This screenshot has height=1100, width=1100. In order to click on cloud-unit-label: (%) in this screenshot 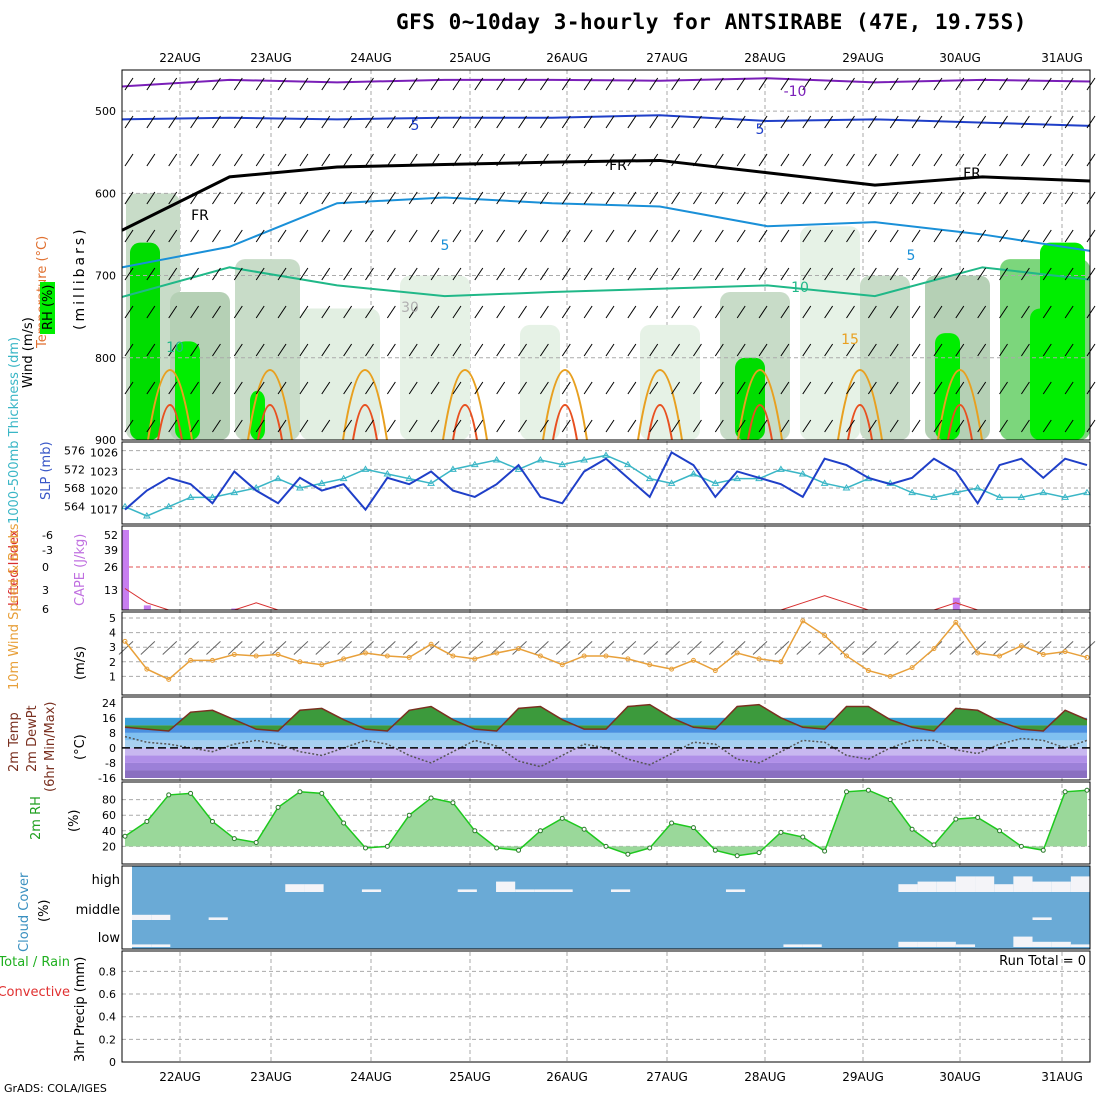, I will do `click(44, 911)`.